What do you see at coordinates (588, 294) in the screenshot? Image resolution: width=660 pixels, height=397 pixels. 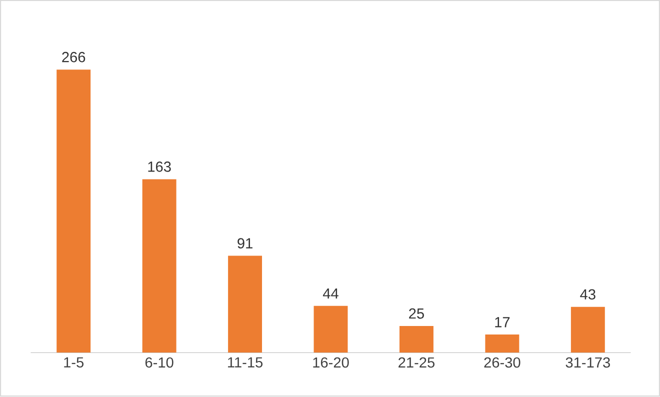 I see `data-label: 43` at bounding box center [588, 294].